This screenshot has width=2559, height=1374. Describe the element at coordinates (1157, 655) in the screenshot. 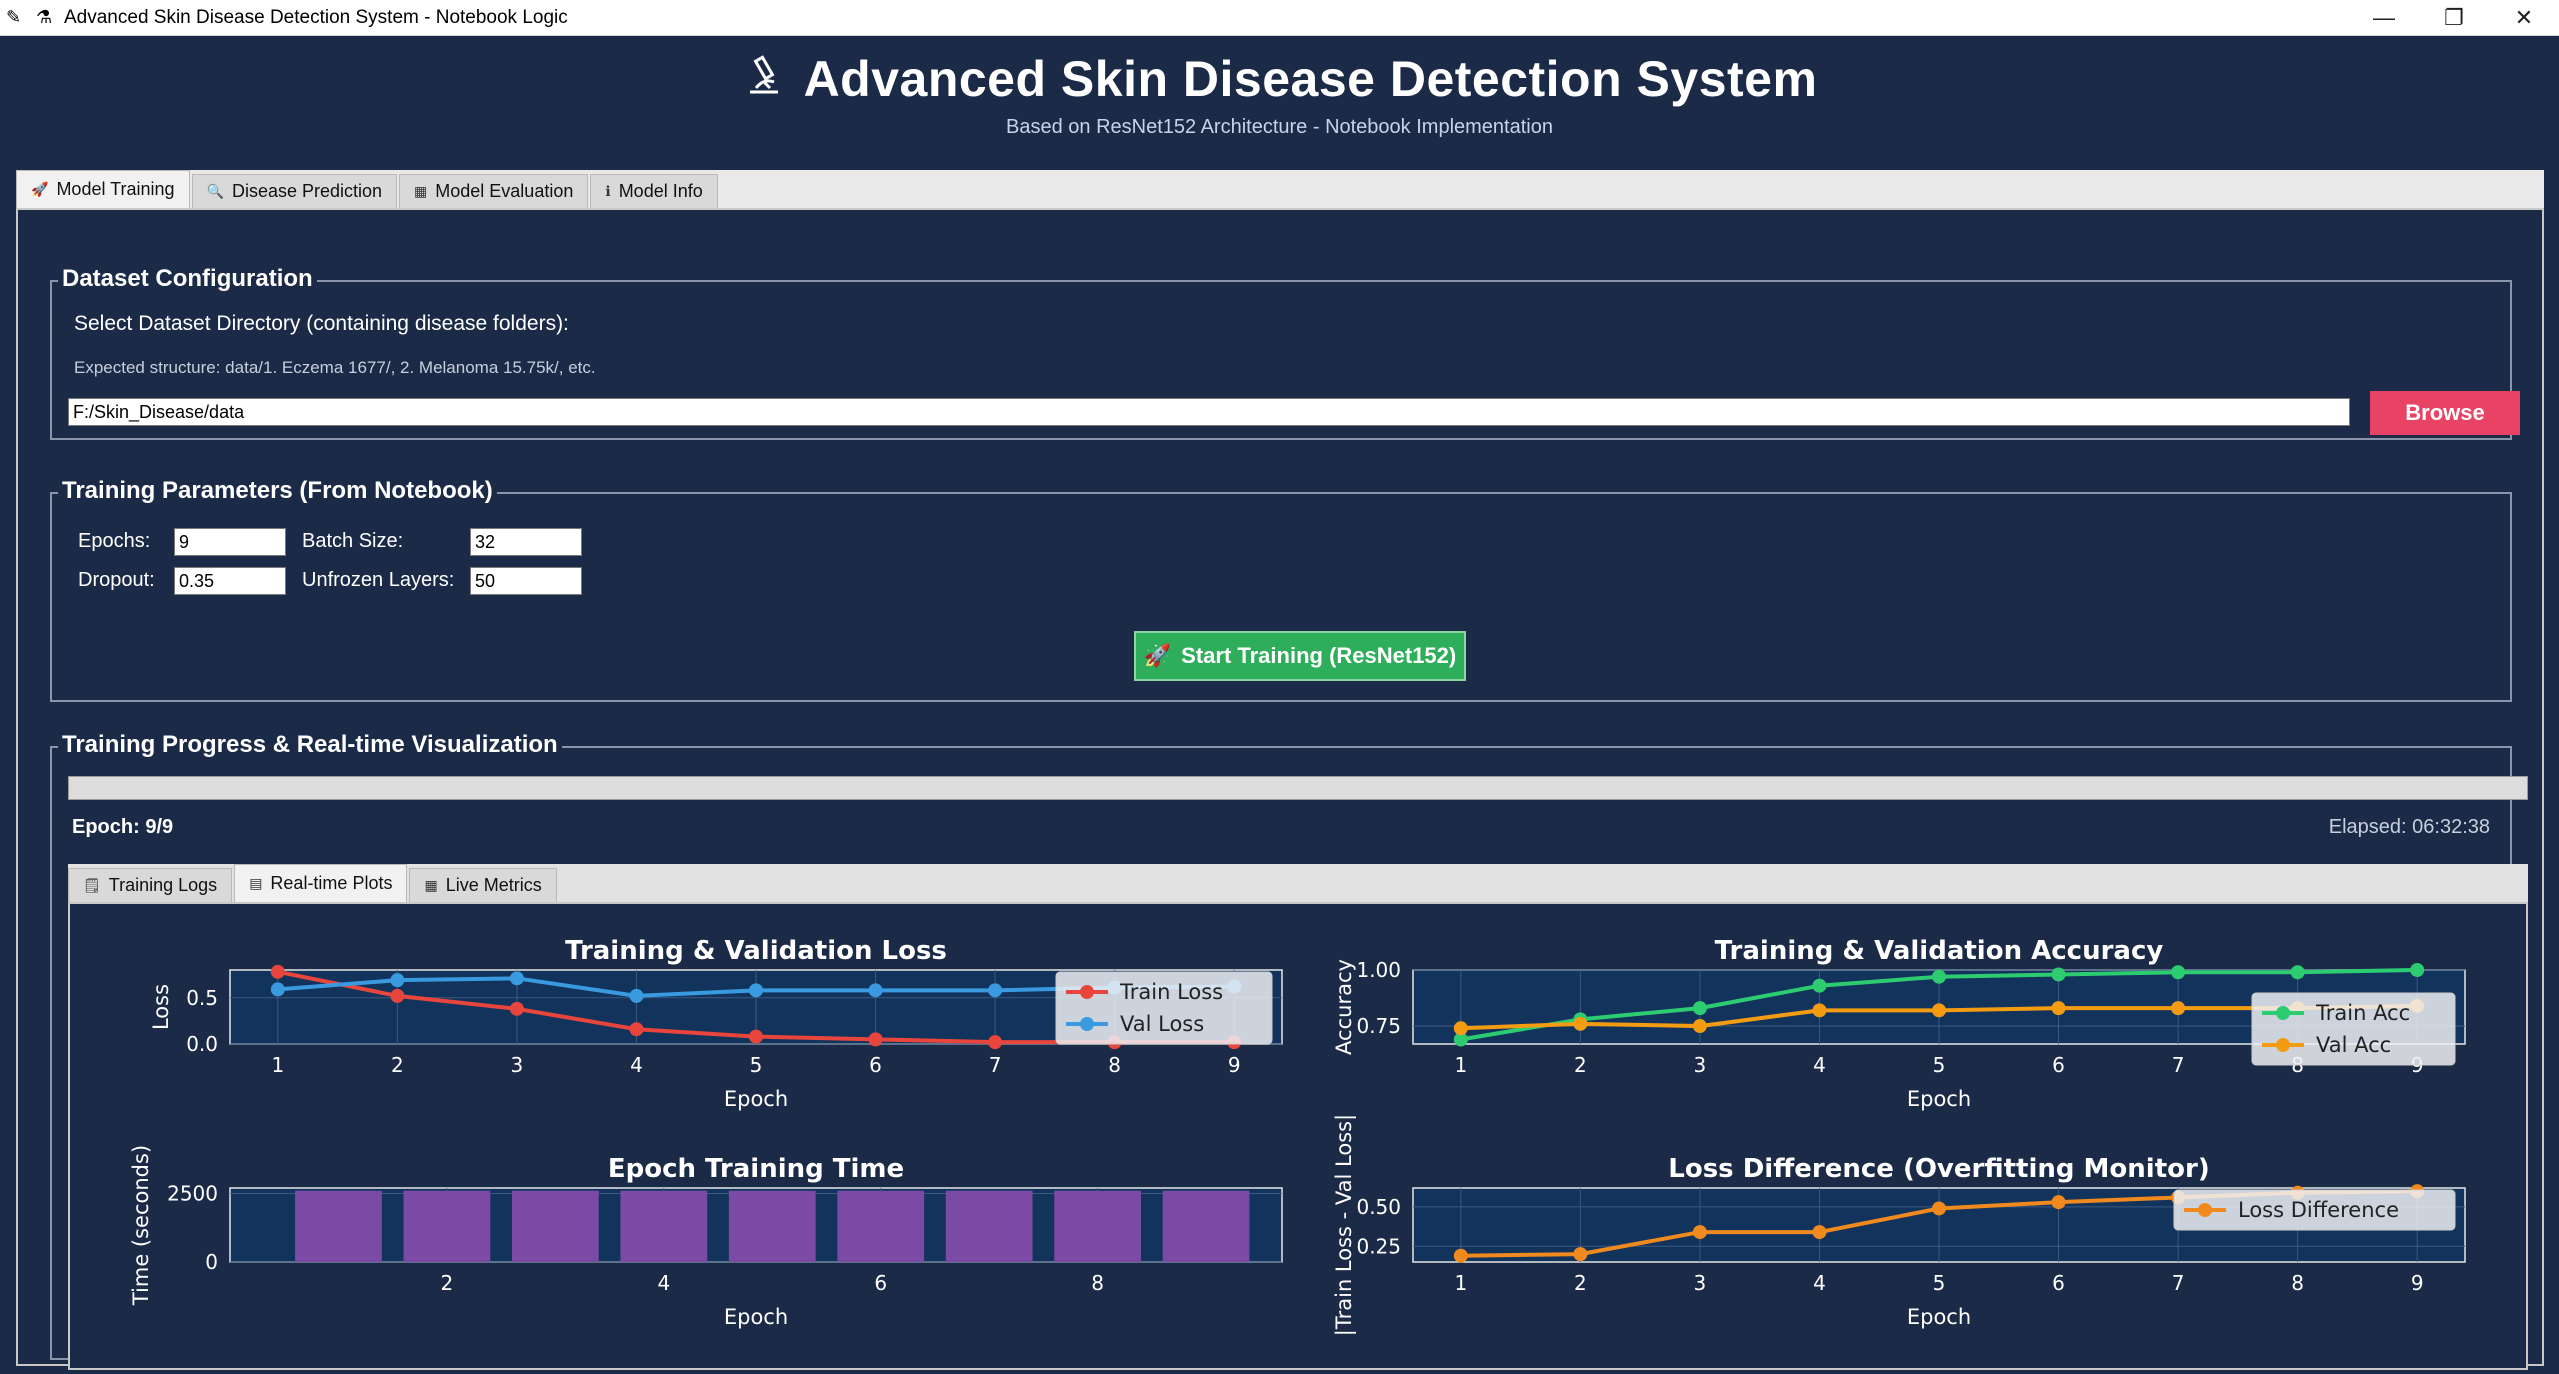

I see `rocket-icon: 🚀` at that location.